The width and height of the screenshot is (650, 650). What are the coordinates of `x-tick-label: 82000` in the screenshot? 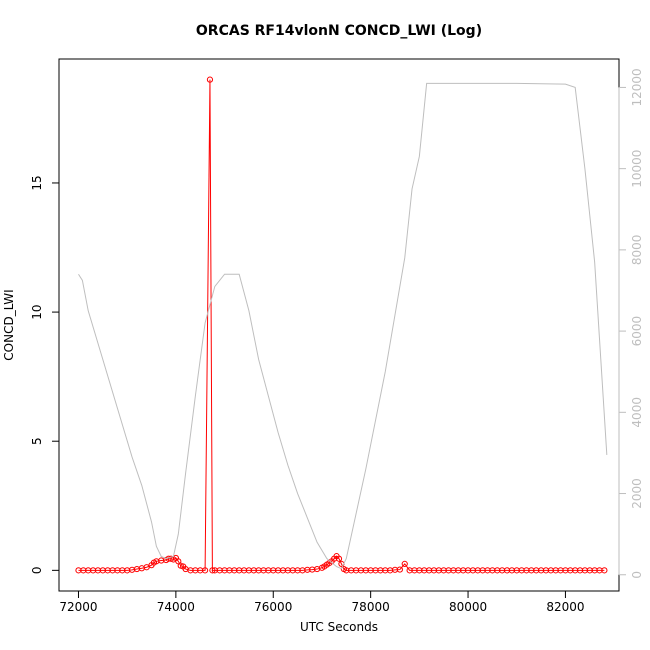 It's located at (565, 607).